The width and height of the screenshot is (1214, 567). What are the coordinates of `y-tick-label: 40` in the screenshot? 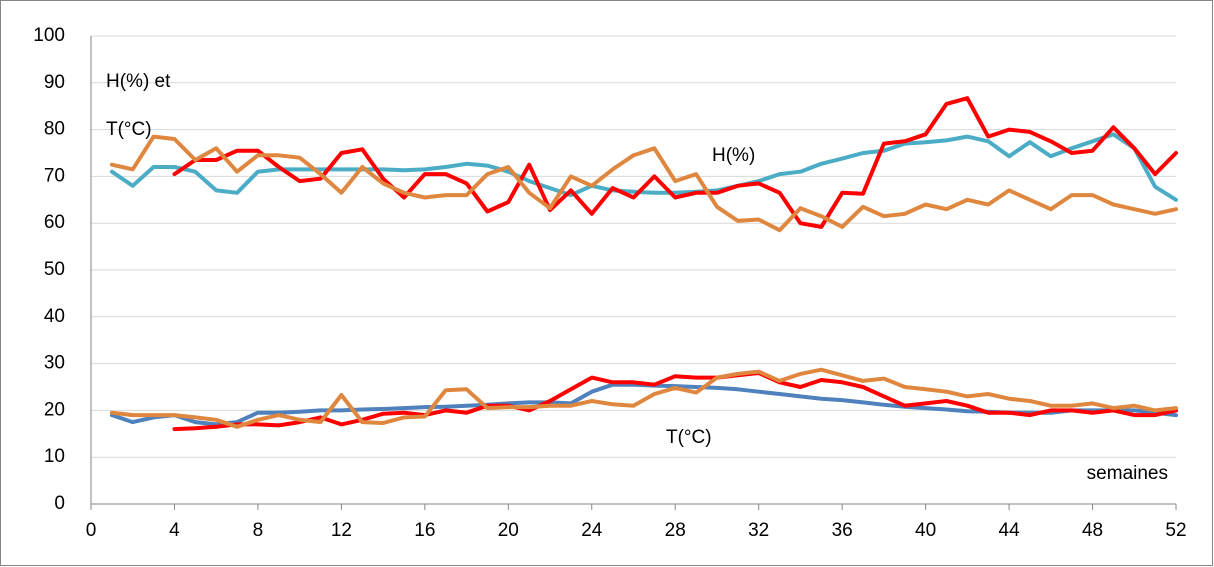 It's located at (54, 316).